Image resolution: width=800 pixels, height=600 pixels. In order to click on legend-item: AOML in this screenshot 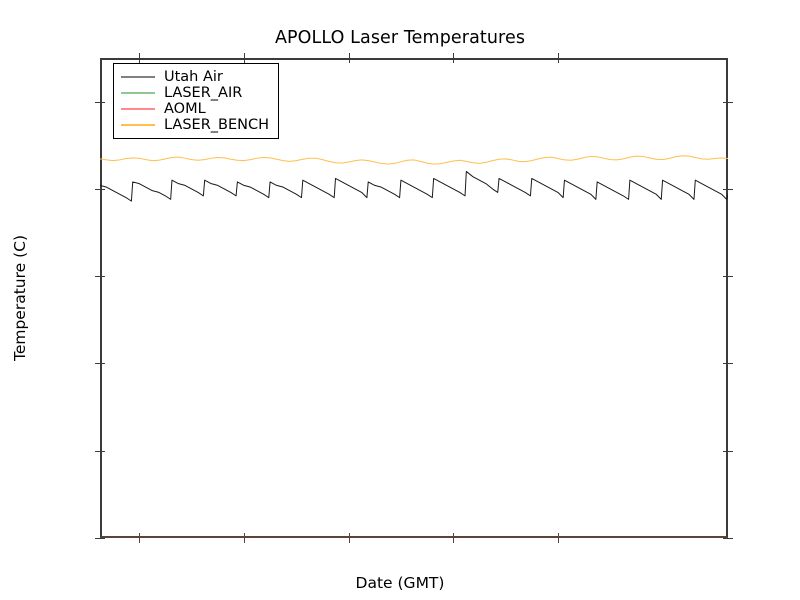, I will do `click(195, 109)`.